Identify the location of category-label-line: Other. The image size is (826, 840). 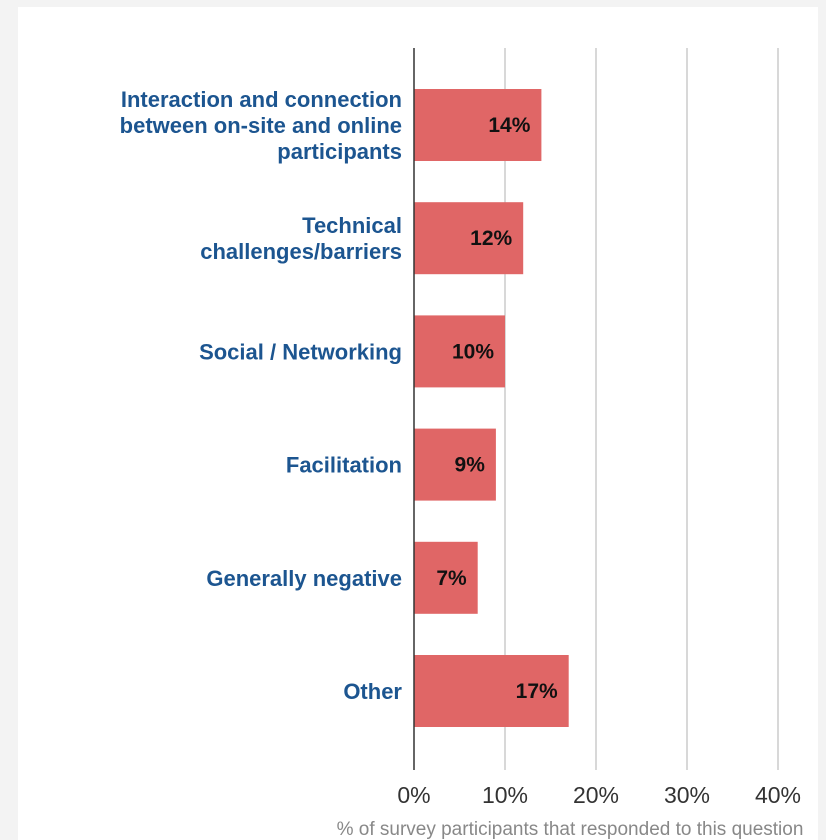
(372, 691).